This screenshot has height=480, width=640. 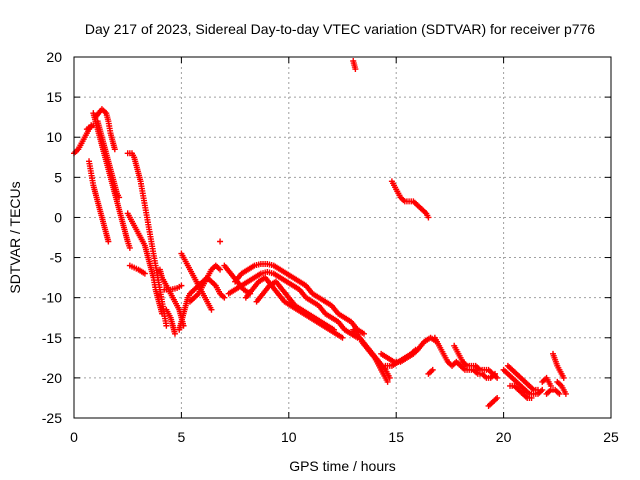 What do you see at coordinates (52, 418) in the screenshot?
I see `y-tick-label: -25` at bounding box center [52, 418].